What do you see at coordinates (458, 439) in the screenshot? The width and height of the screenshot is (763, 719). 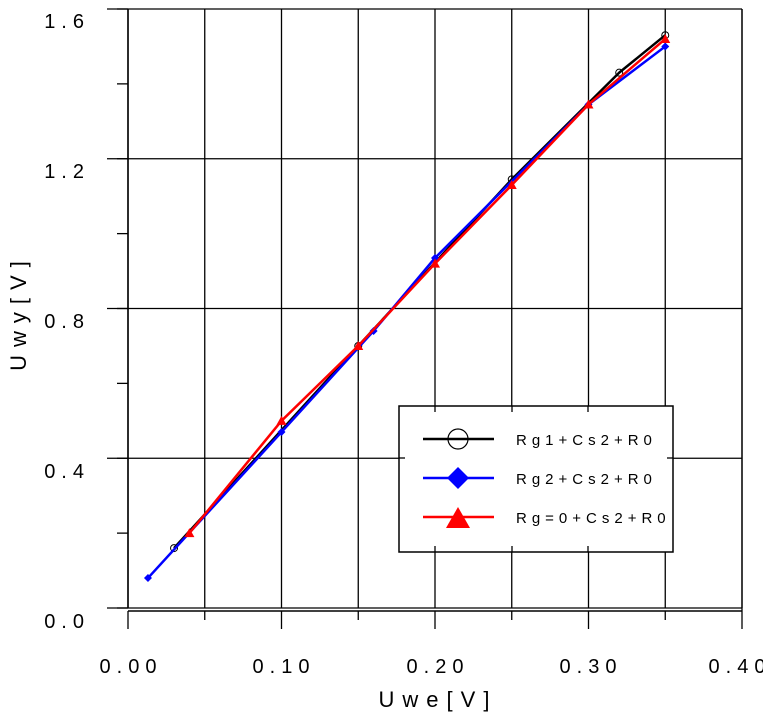 I see `open-circle-marker-icon` at bounding box center [458, 439].